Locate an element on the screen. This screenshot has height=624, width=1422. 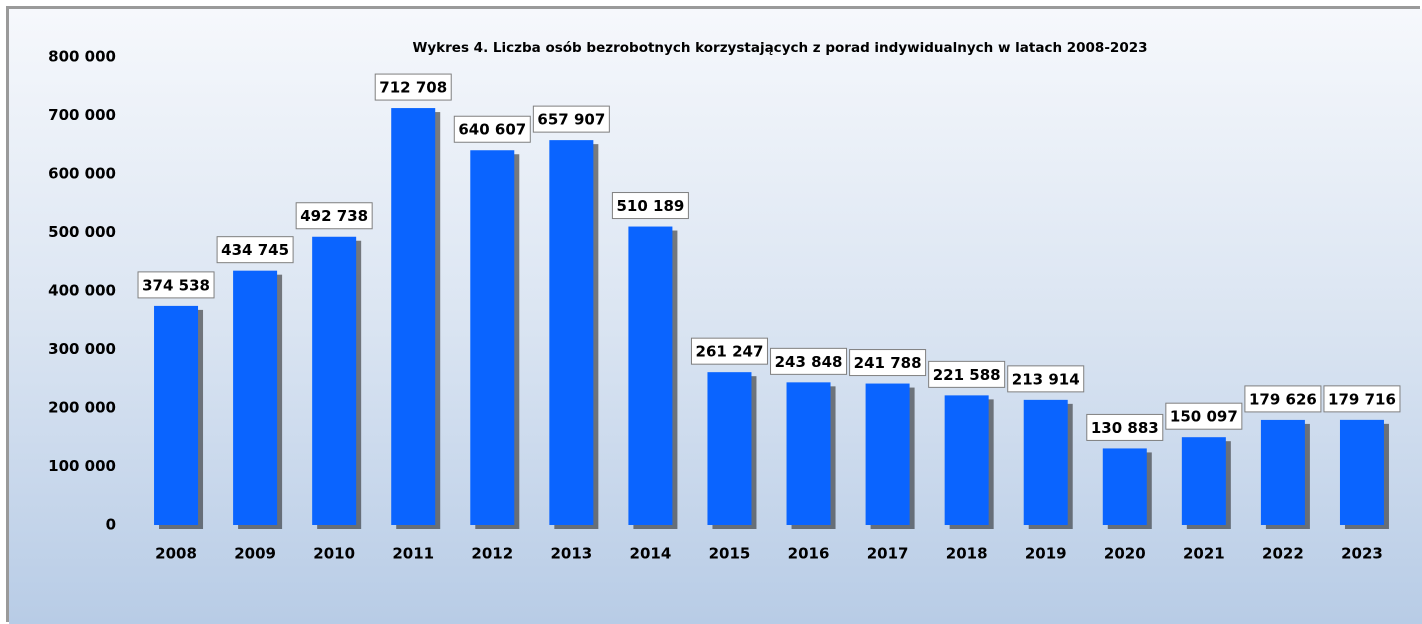
x-tick-label: 2021 is located at coordinates (1204, 554).